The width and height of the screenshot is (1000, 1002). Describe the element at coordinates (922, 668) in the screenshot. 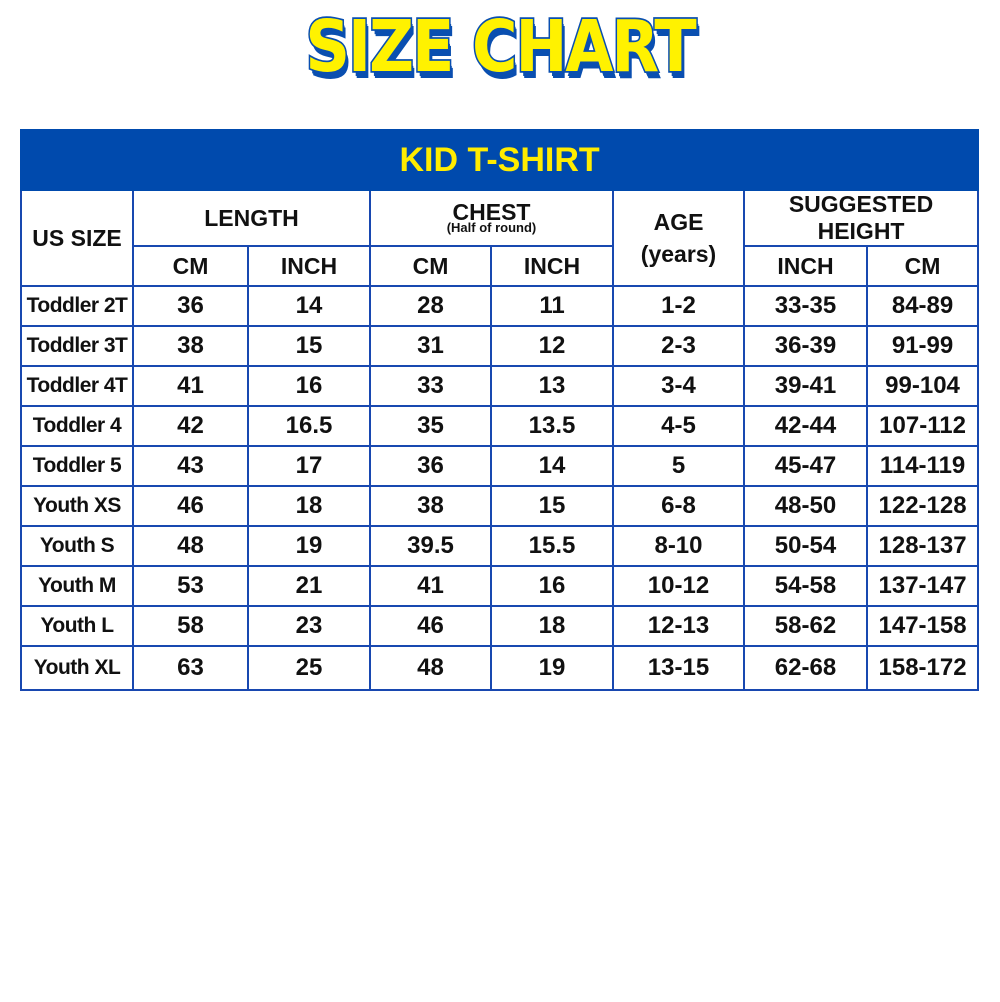

I see `cell-height-cm: 158-172` at that location.